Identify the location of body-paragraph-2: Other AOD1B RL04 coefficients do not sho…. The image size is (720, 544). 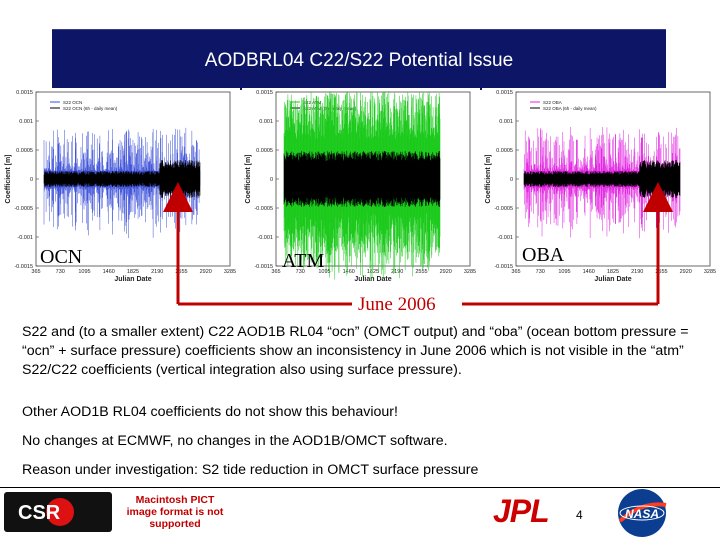
(210, 412).